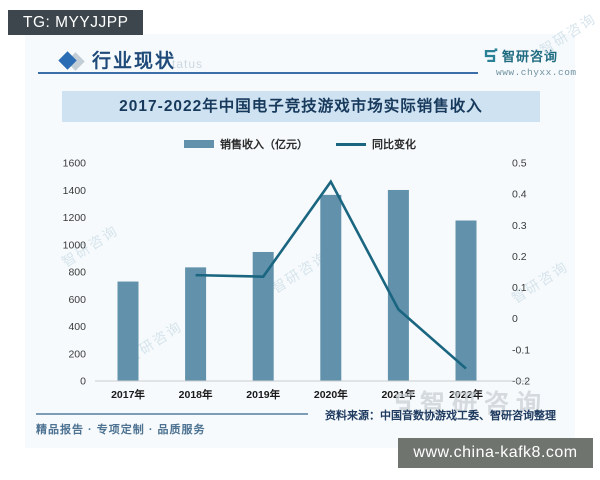 This screenshot has width=600, height=480. What do you see at coordinates (75, 164) in the screenshot?
I see `svg-text: 1600` at bounding box center [75, 164].